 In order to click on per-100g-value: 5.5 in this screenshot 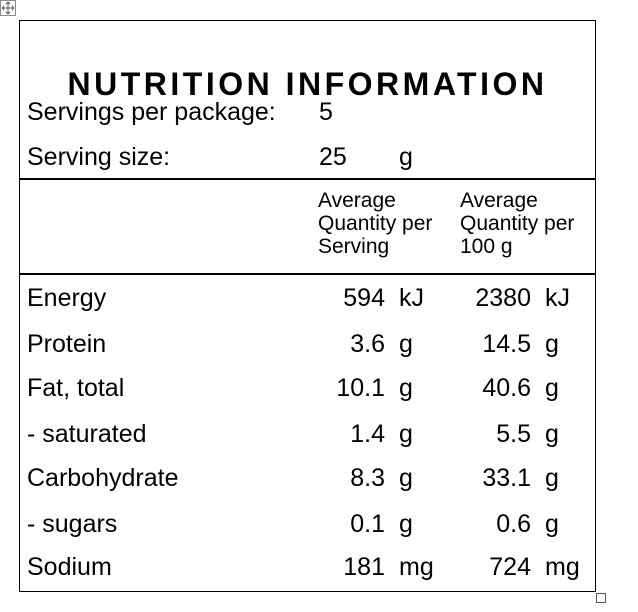, I will do `click(513, 434)`.